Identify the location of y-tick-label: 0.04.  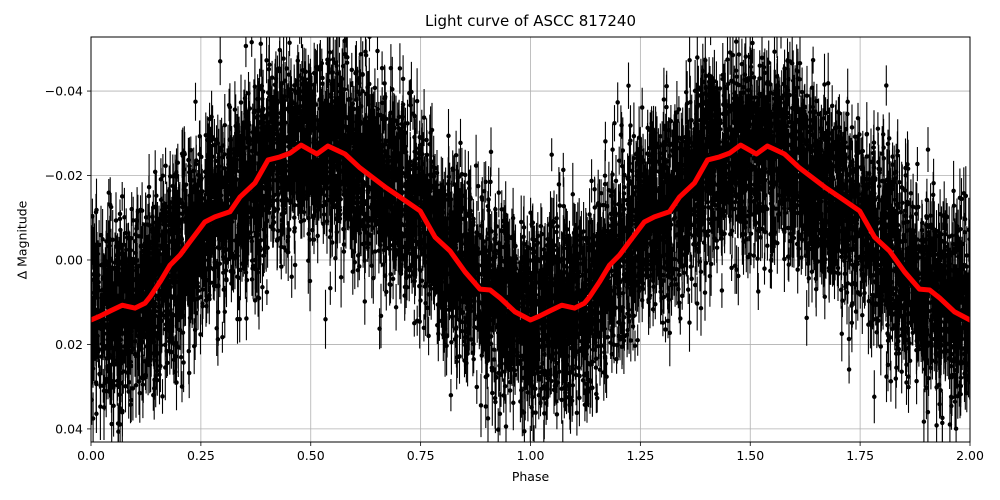
(69, 428).